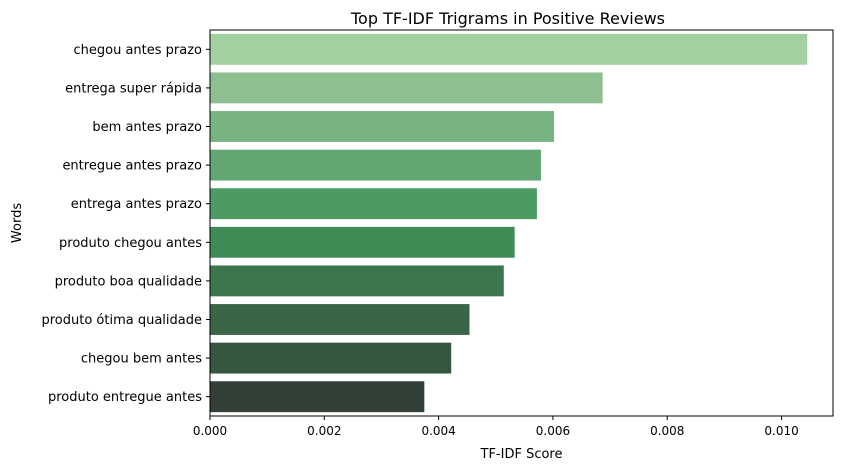 The height and width of the screenshot is (474, 841). Describe the element at coordinates (132, 166) in the screenshot. I see `y-tick-label: entregue antes prazo` at that location.